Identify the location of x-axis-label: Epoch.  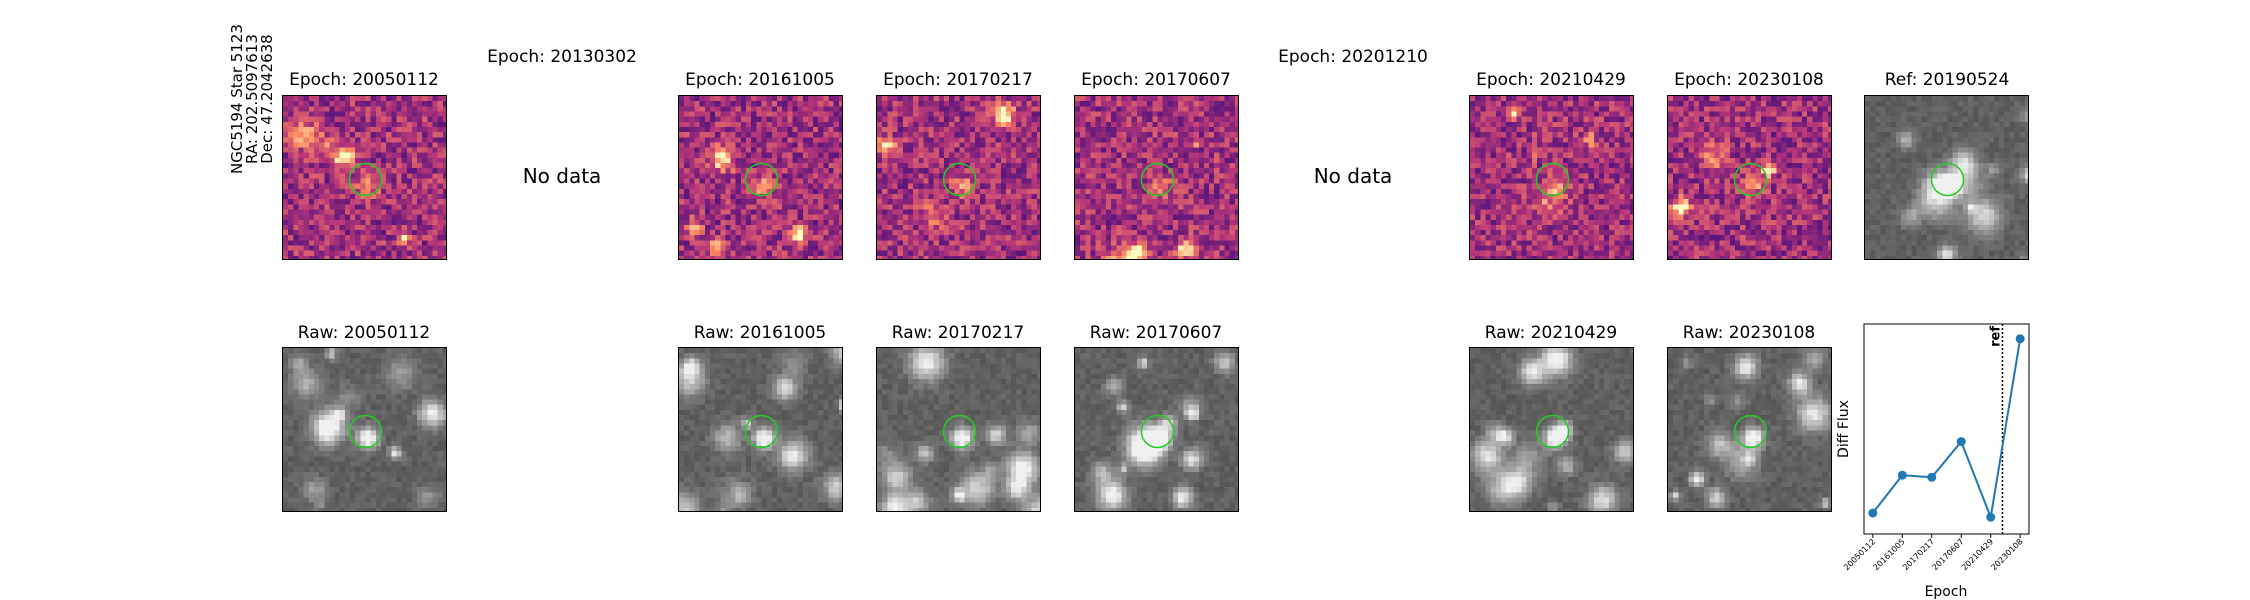
(1946, 592).